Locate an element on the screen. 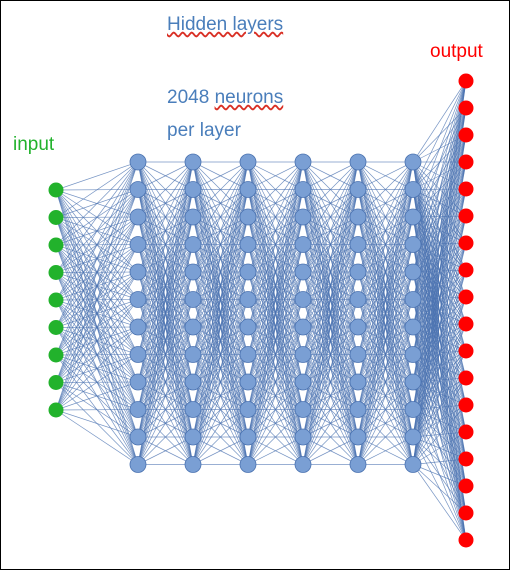  input-label: input is located at coordinates (34, 144).